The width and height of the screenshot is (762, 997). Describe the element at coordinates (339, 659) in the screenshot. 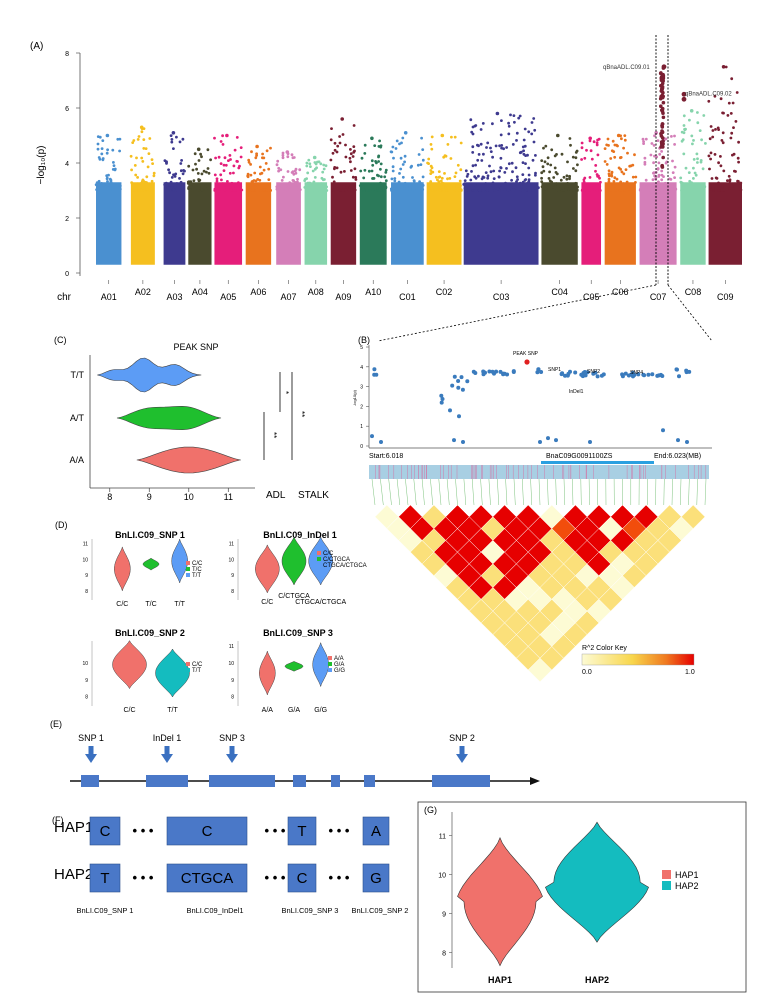

I see `legend-label: A/A` at that location.